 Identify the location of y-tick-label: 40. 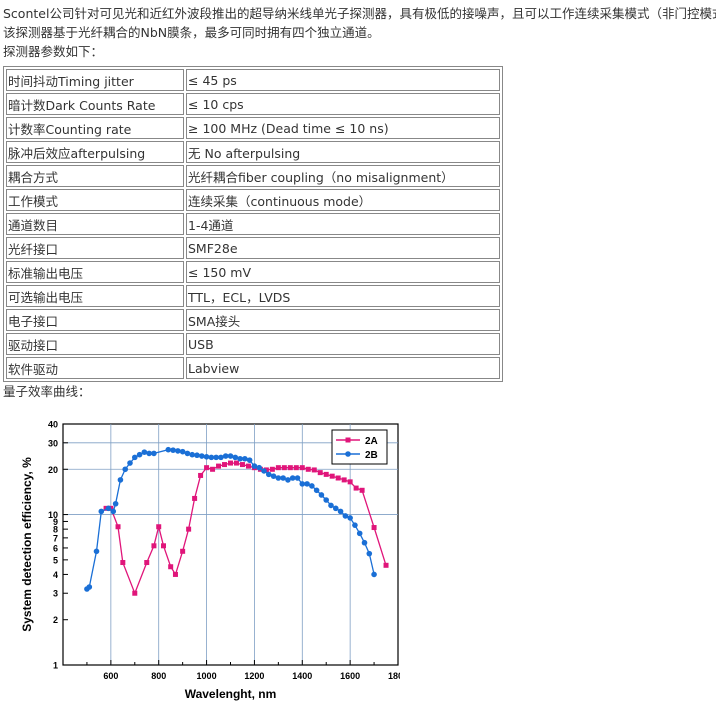
(53, 425).